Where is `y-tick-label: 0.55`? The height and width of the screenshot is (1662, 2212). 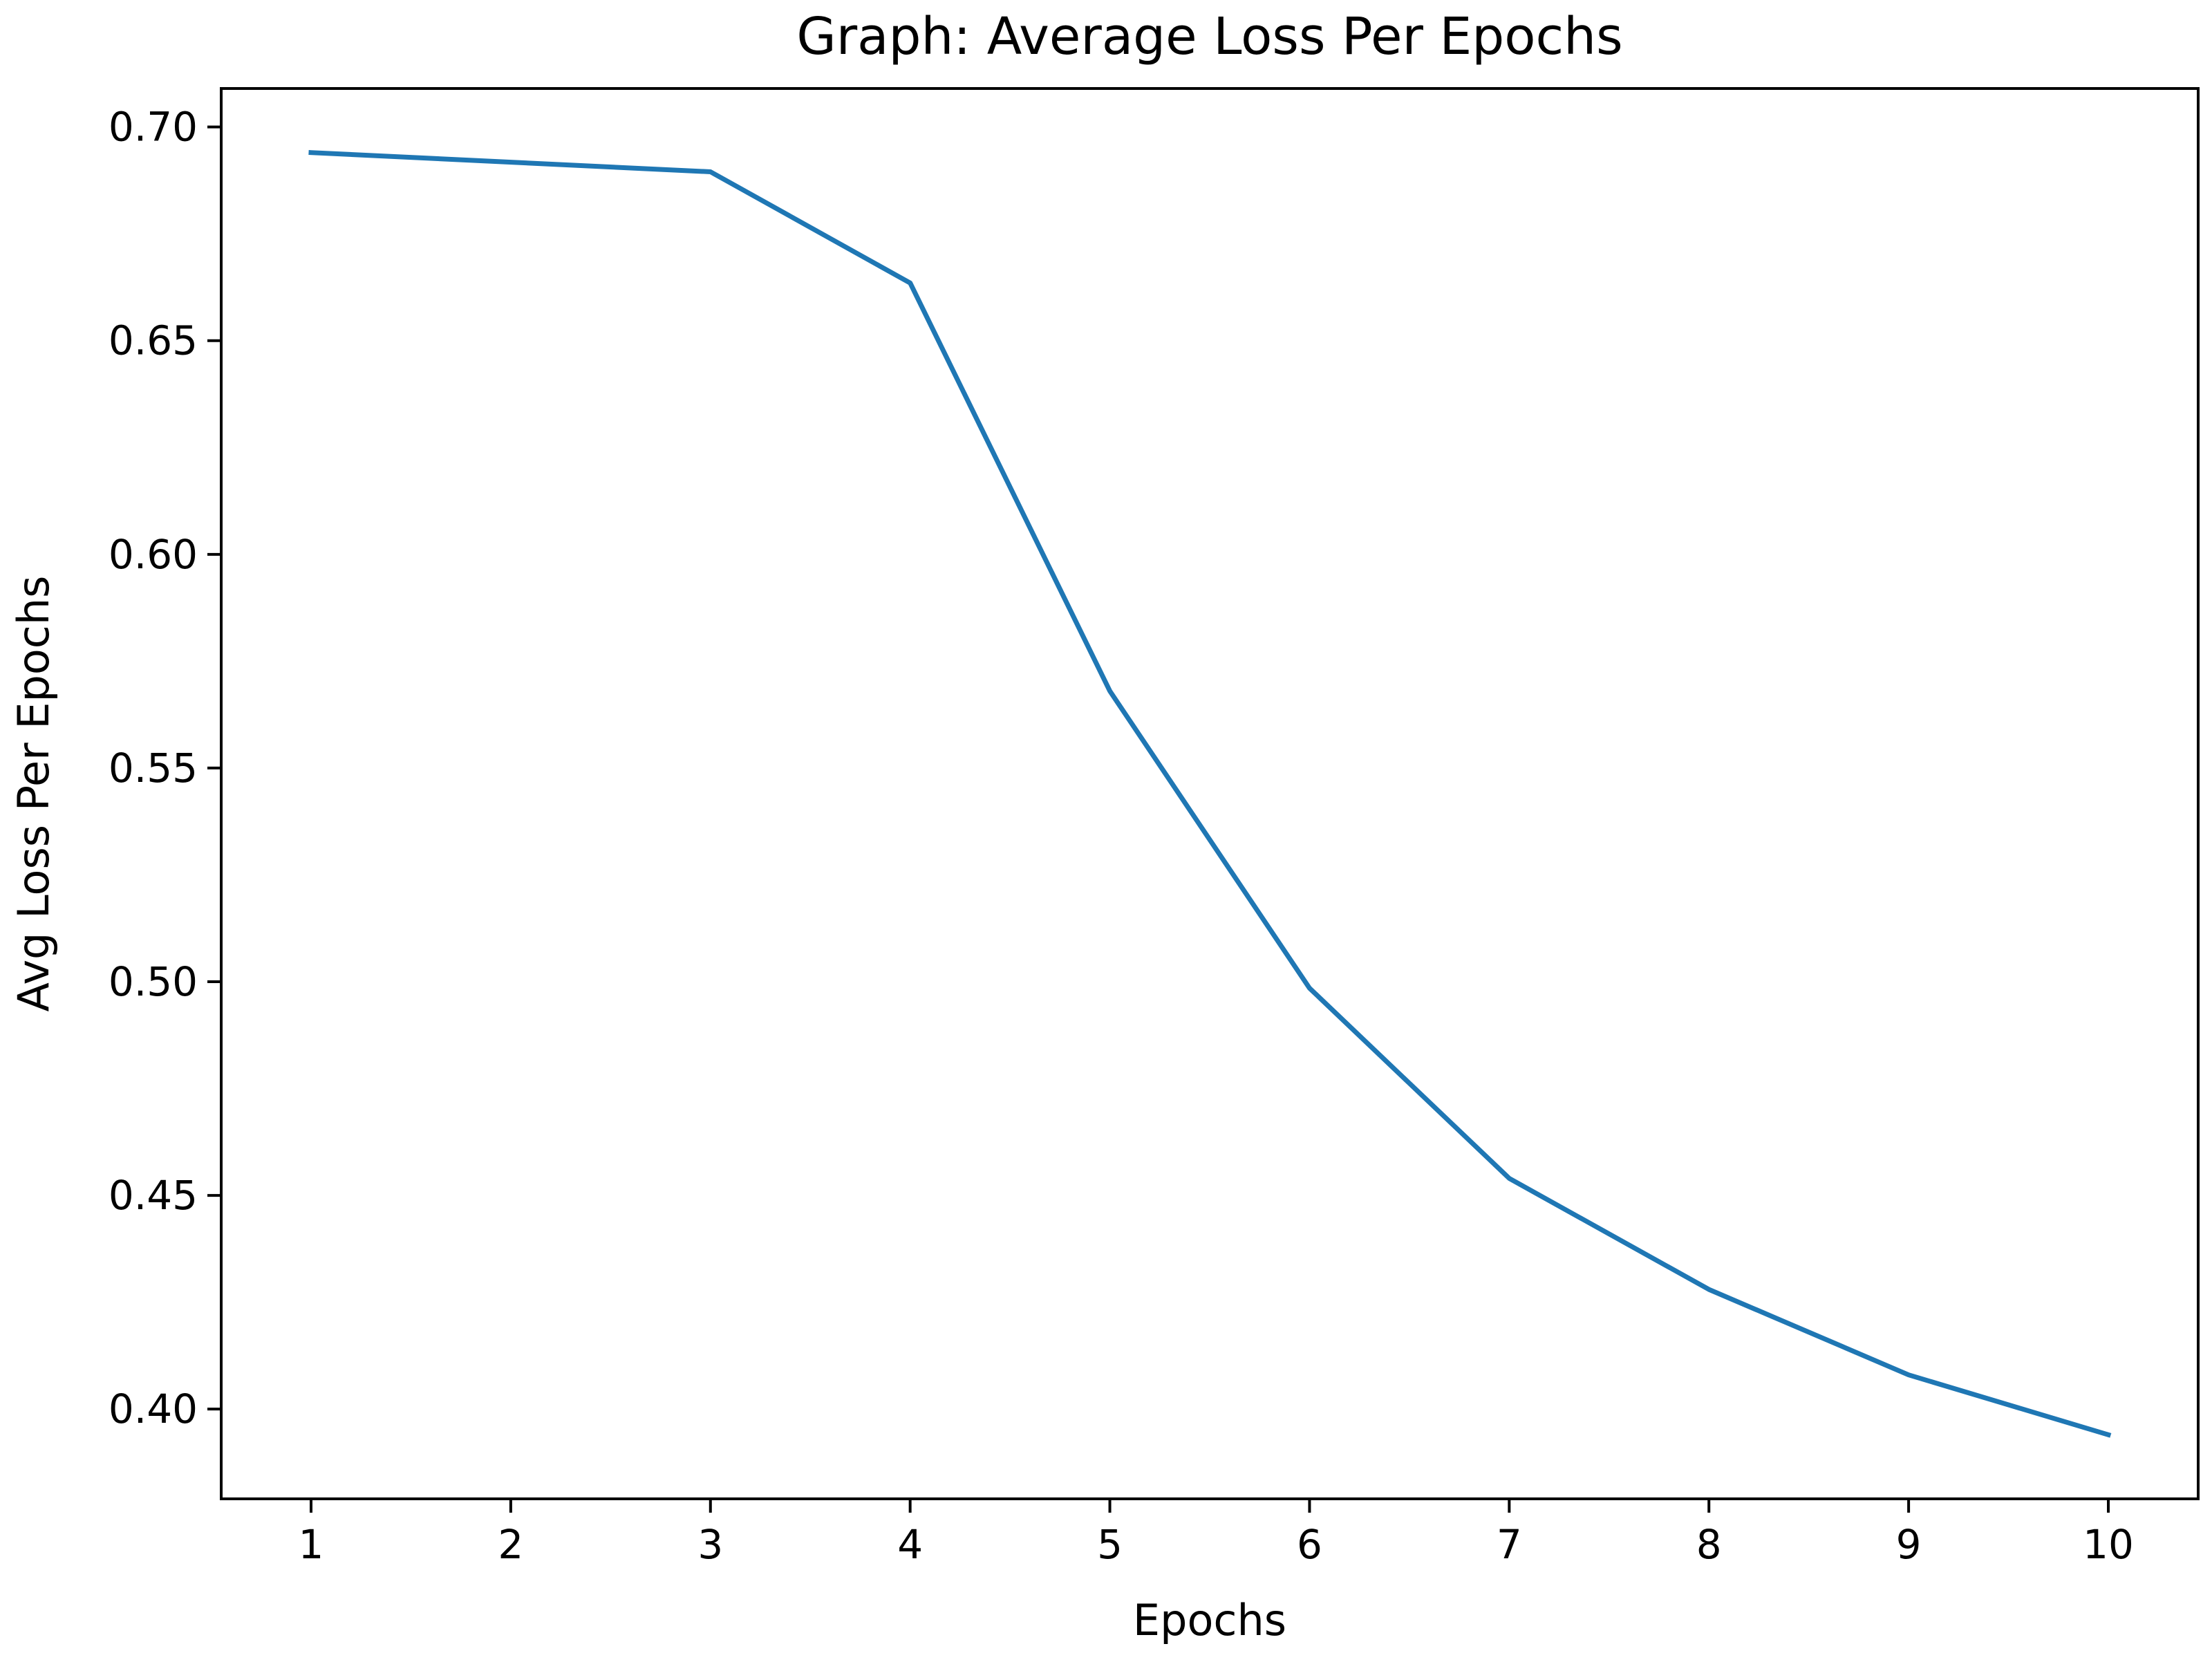
y-tick-label: 0.55 is located at coordinates (153, 769).